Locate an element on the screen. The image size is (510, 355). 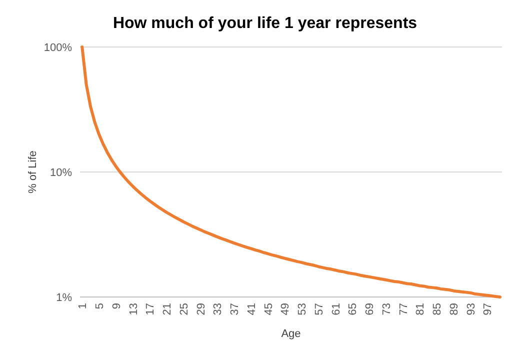
x-tick-label: 37 is located at coordinates (235, 309).